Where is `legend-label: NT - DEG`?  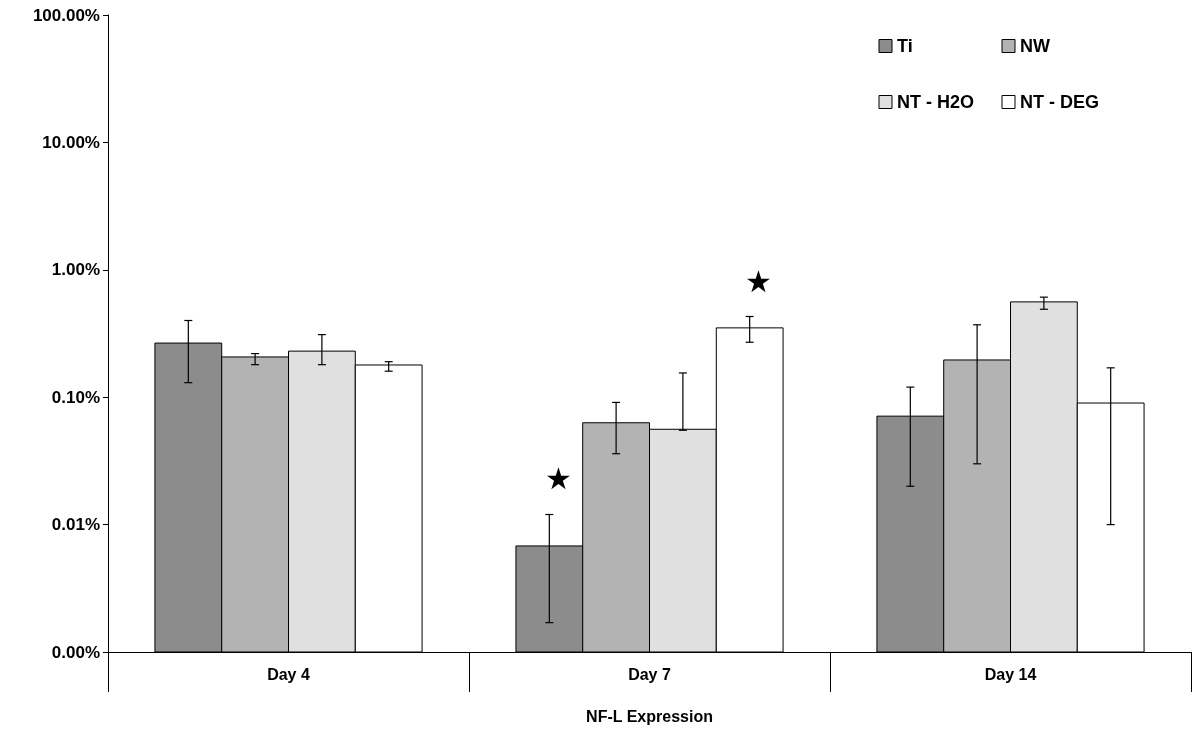 legend-label: NT - DEG is located at coordinates (1059, 102).